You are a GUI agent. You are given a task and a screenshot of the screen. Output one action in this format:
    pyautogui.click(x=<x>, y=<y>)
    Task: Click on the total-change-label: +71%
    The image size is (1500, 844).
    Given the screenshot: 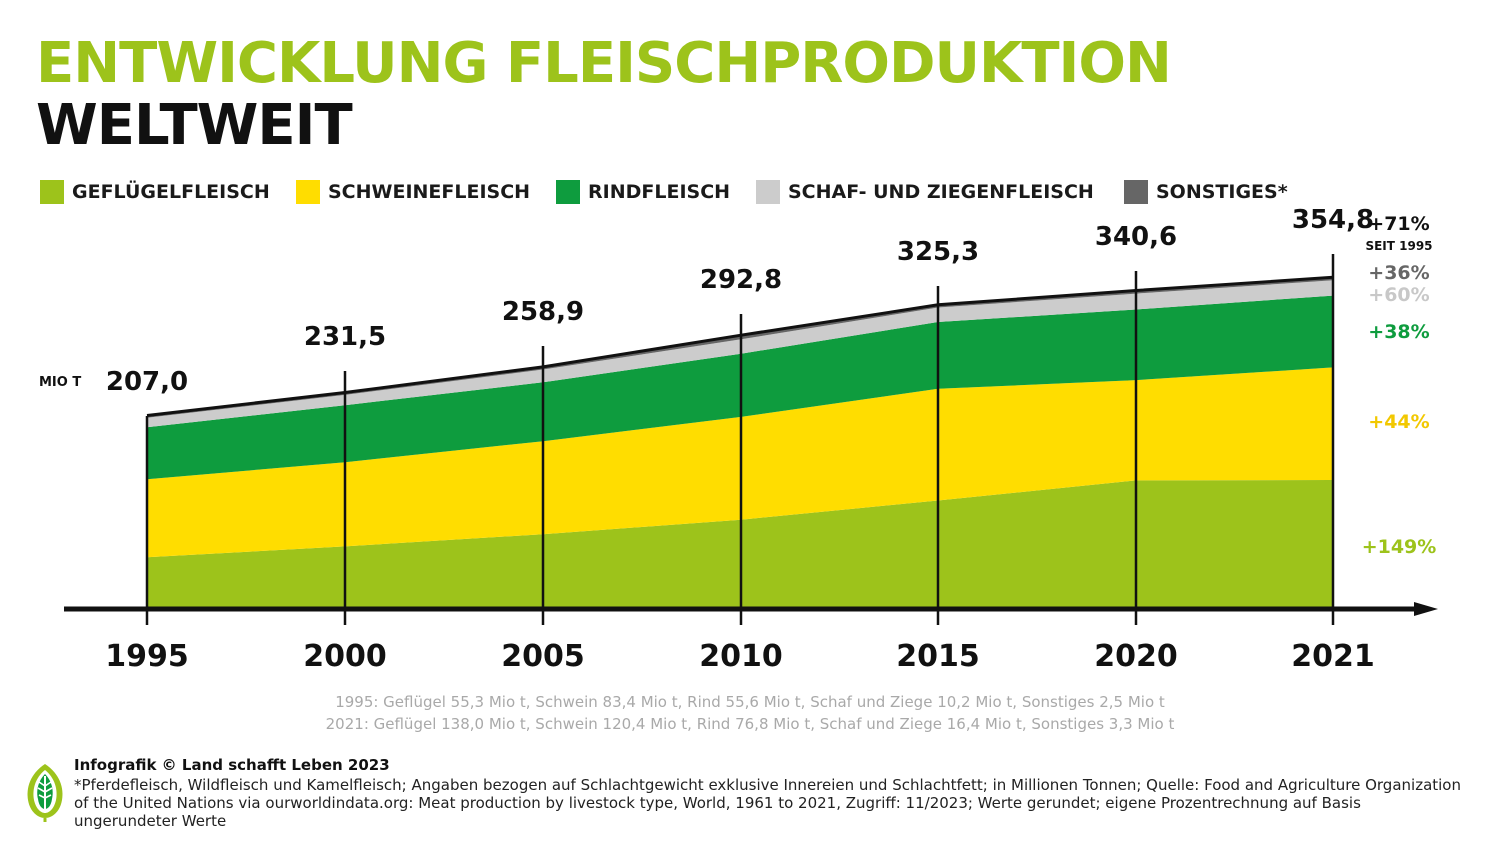 What is the action you would take?
    pyautogui.click(x=1398, y=224)
    